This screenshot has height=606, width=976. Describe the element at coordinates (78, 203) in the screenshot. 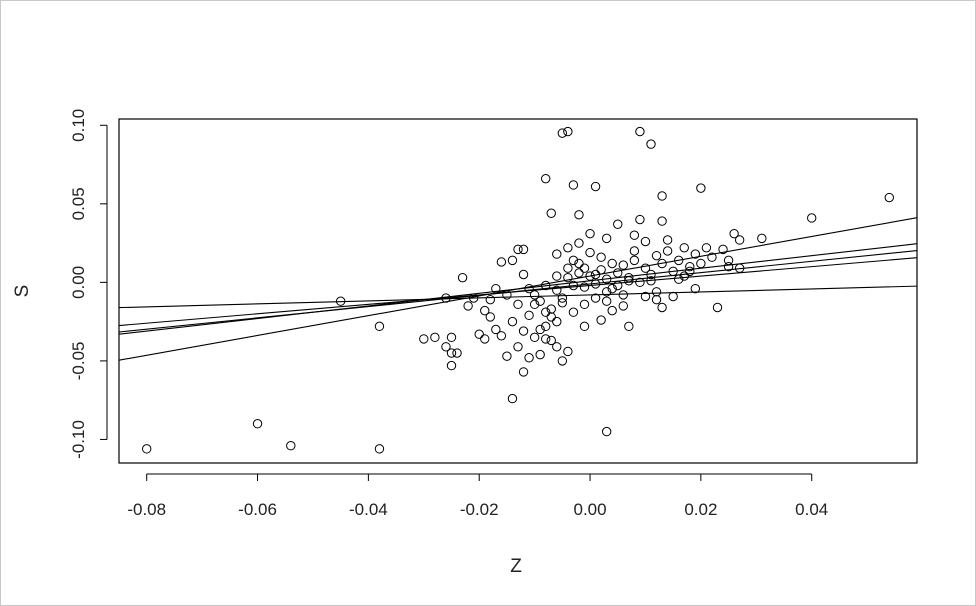

I see `y-tick-label: 0.05` at that location.